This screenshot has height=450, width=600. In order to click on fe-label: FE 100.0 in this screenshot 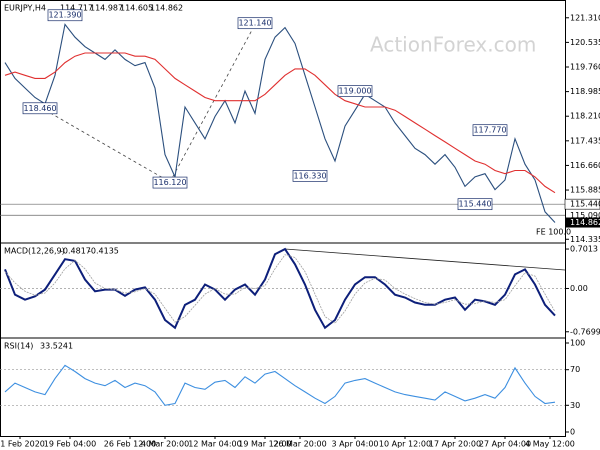, I will do `click(553, 232)`.